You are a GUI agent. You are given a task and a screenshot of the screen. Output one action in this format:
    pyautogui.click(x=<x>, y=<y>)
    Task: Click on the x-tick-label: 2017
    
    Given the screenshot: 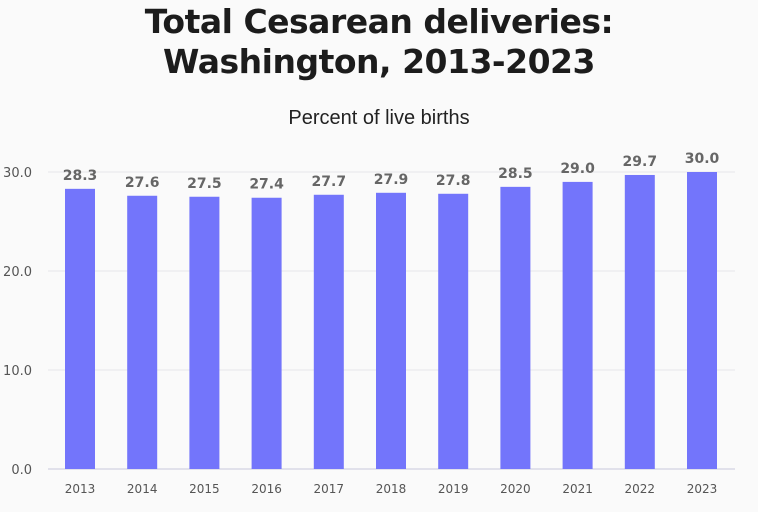 What is the action you would take?
    pyautogui.click(x=329, y=489)
    